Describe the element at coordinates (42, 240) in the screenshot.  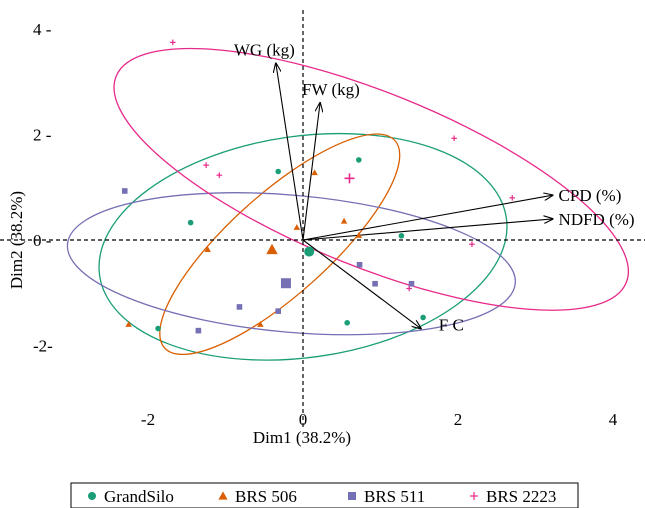
I see `y-tick-label: 0 -` at that location.